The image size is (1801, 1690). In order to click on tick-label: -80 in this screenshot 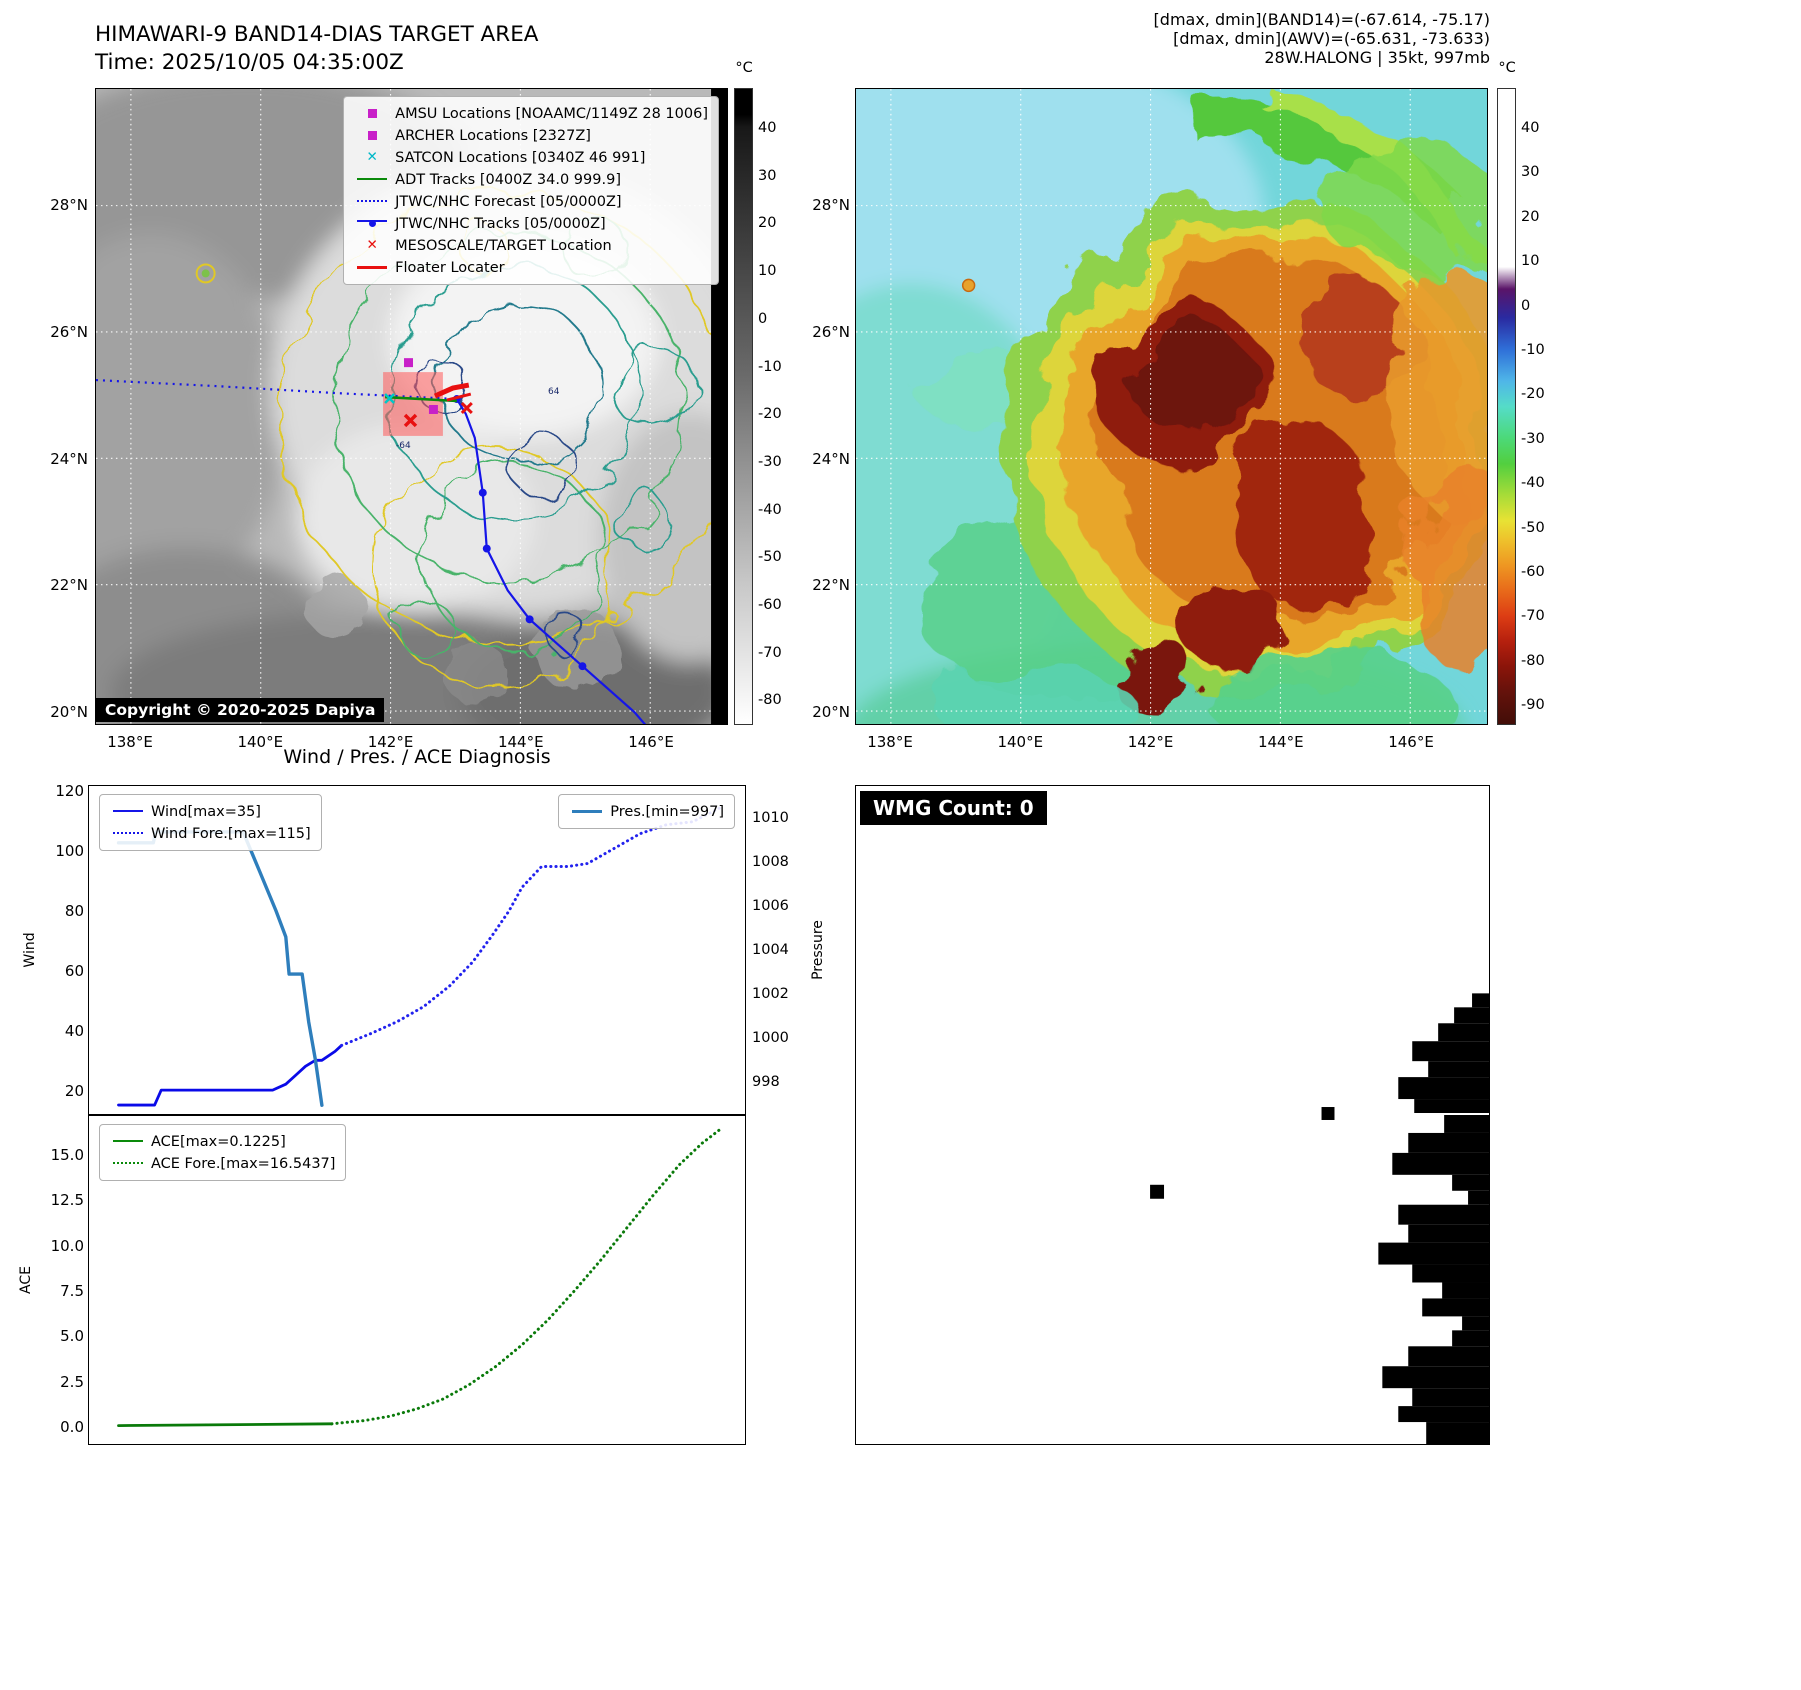, I will do `click(1533, 660)`.